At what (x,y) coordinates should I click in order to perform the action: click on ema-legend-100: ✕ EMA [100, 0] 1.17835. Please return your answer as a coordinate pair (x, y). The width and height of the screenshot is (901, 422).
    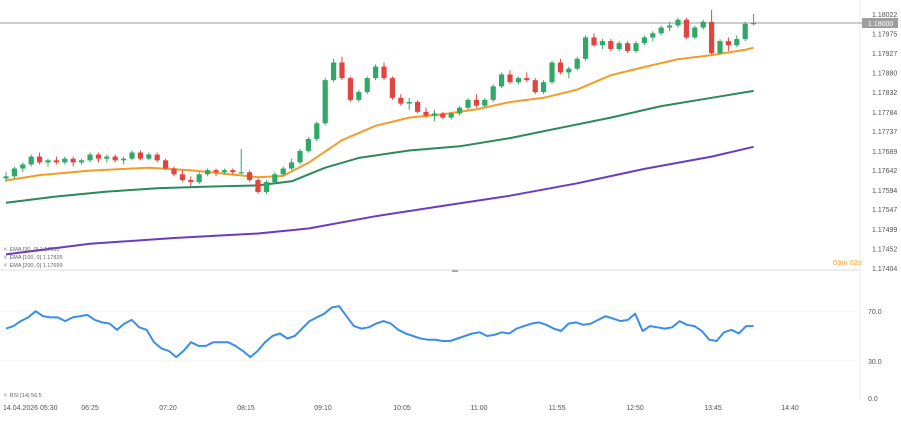
    Looking at the image, I should click on (33, 258).